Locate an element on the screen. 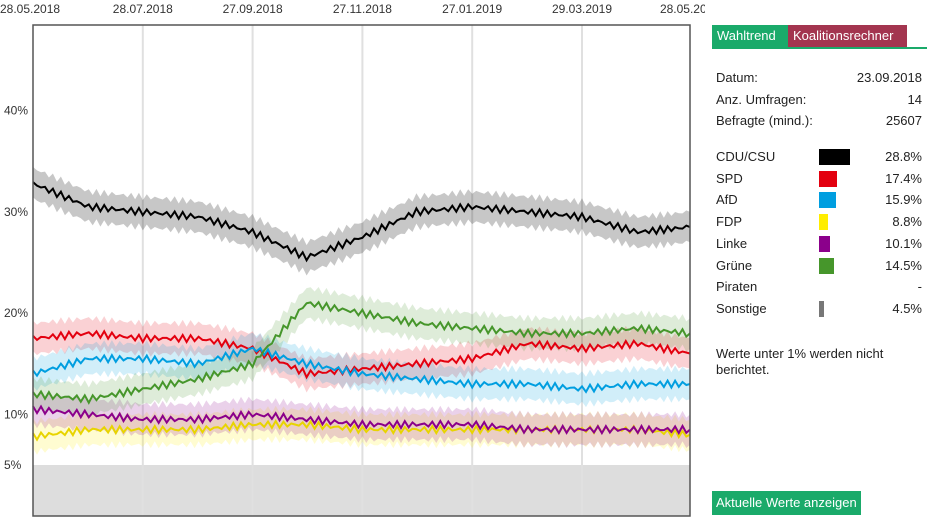 This screenshot has width=934, height=520. y-tick-label: 20% is located at coordinates (16, 313).